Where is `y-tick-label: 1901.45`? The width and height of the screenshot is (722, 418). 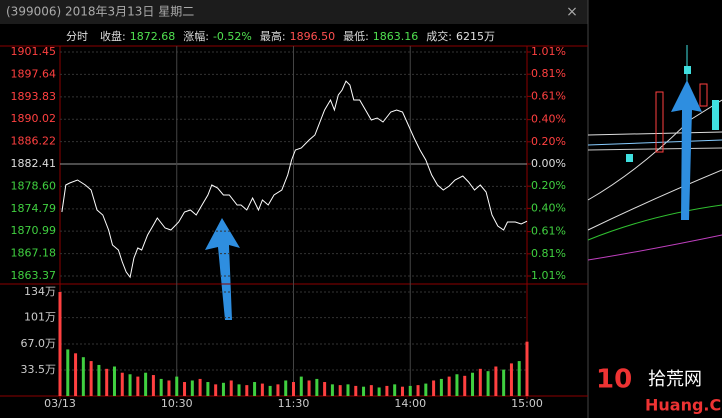 y-tick-label: 1901.45 is located at coordinates (34, 51).